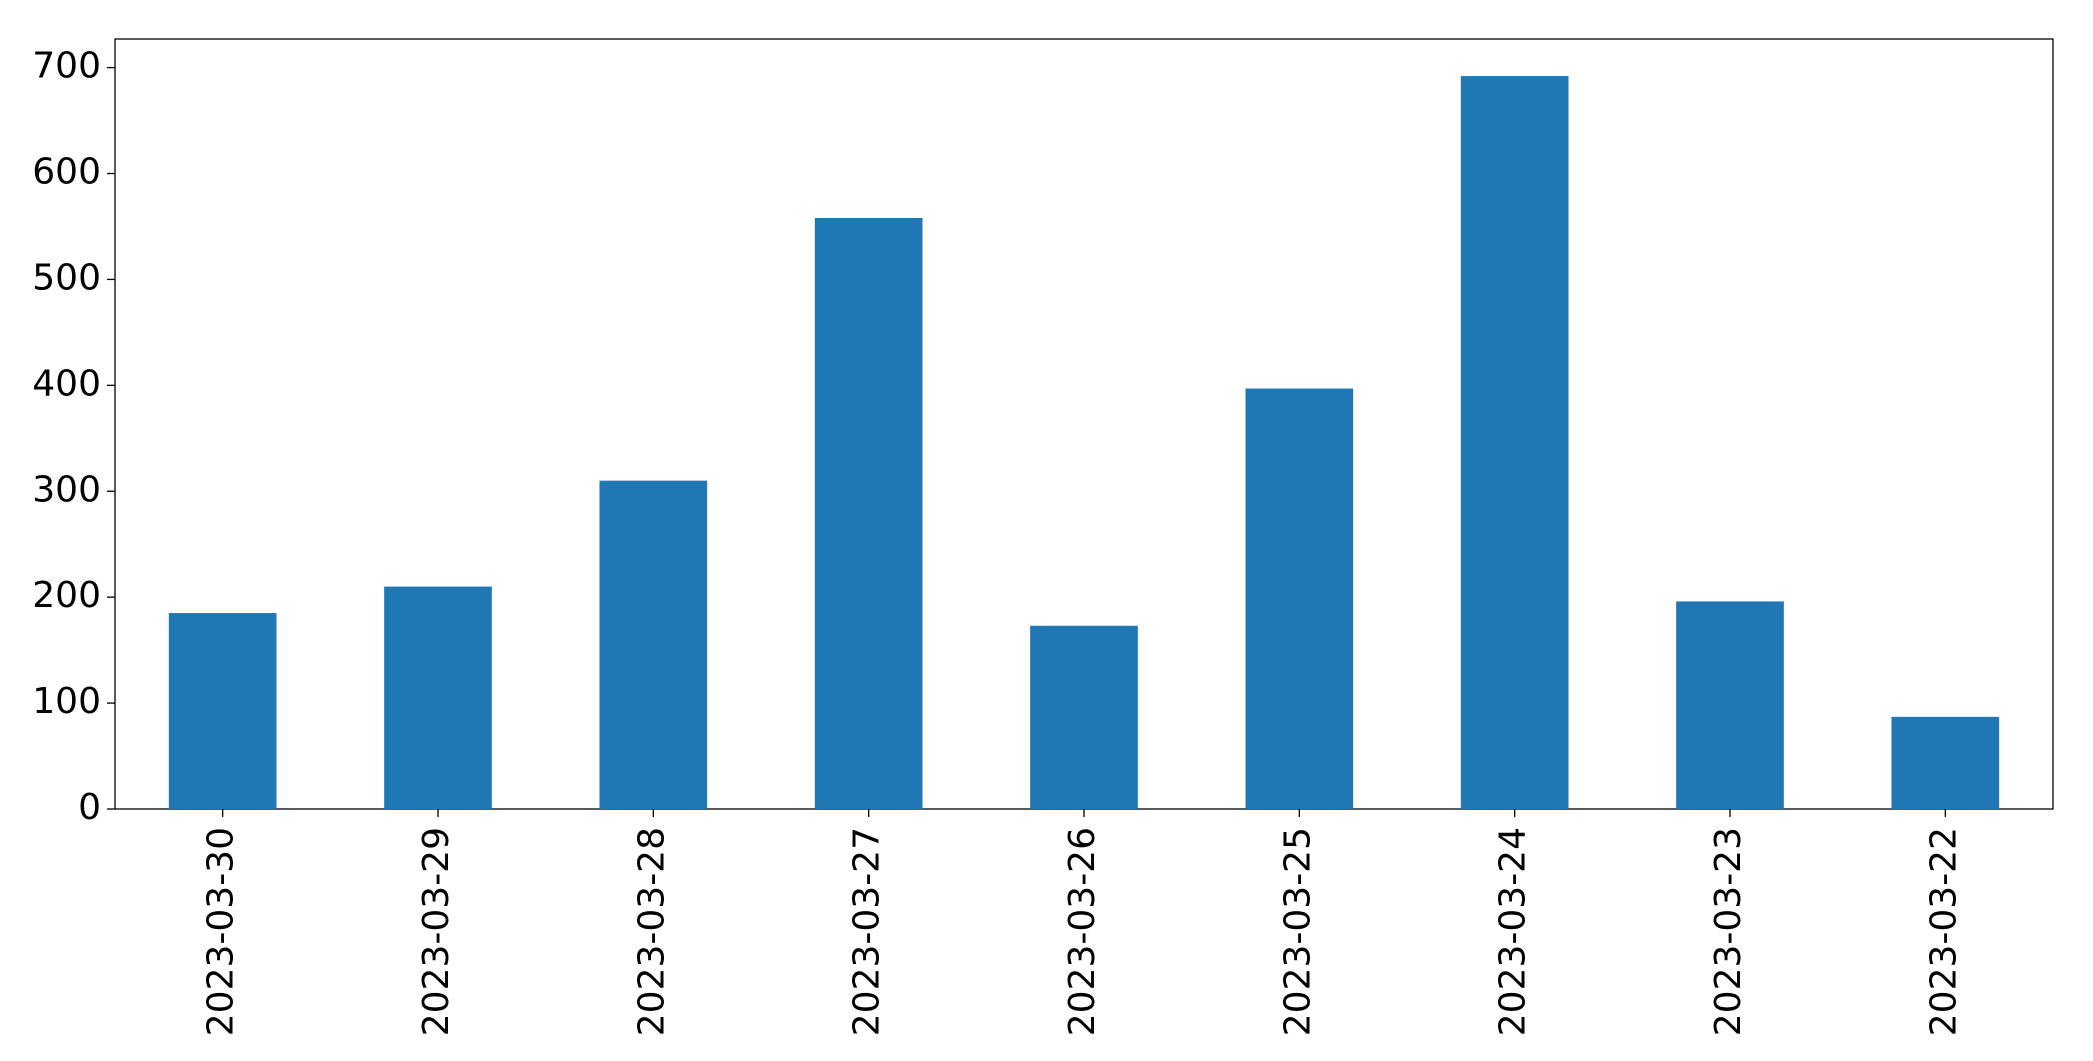 This screenshot has height=1061, width=2093. Describe the element at coordinates (89, 807) in the screenshot. I see `y-tick-label: 0` at that location.